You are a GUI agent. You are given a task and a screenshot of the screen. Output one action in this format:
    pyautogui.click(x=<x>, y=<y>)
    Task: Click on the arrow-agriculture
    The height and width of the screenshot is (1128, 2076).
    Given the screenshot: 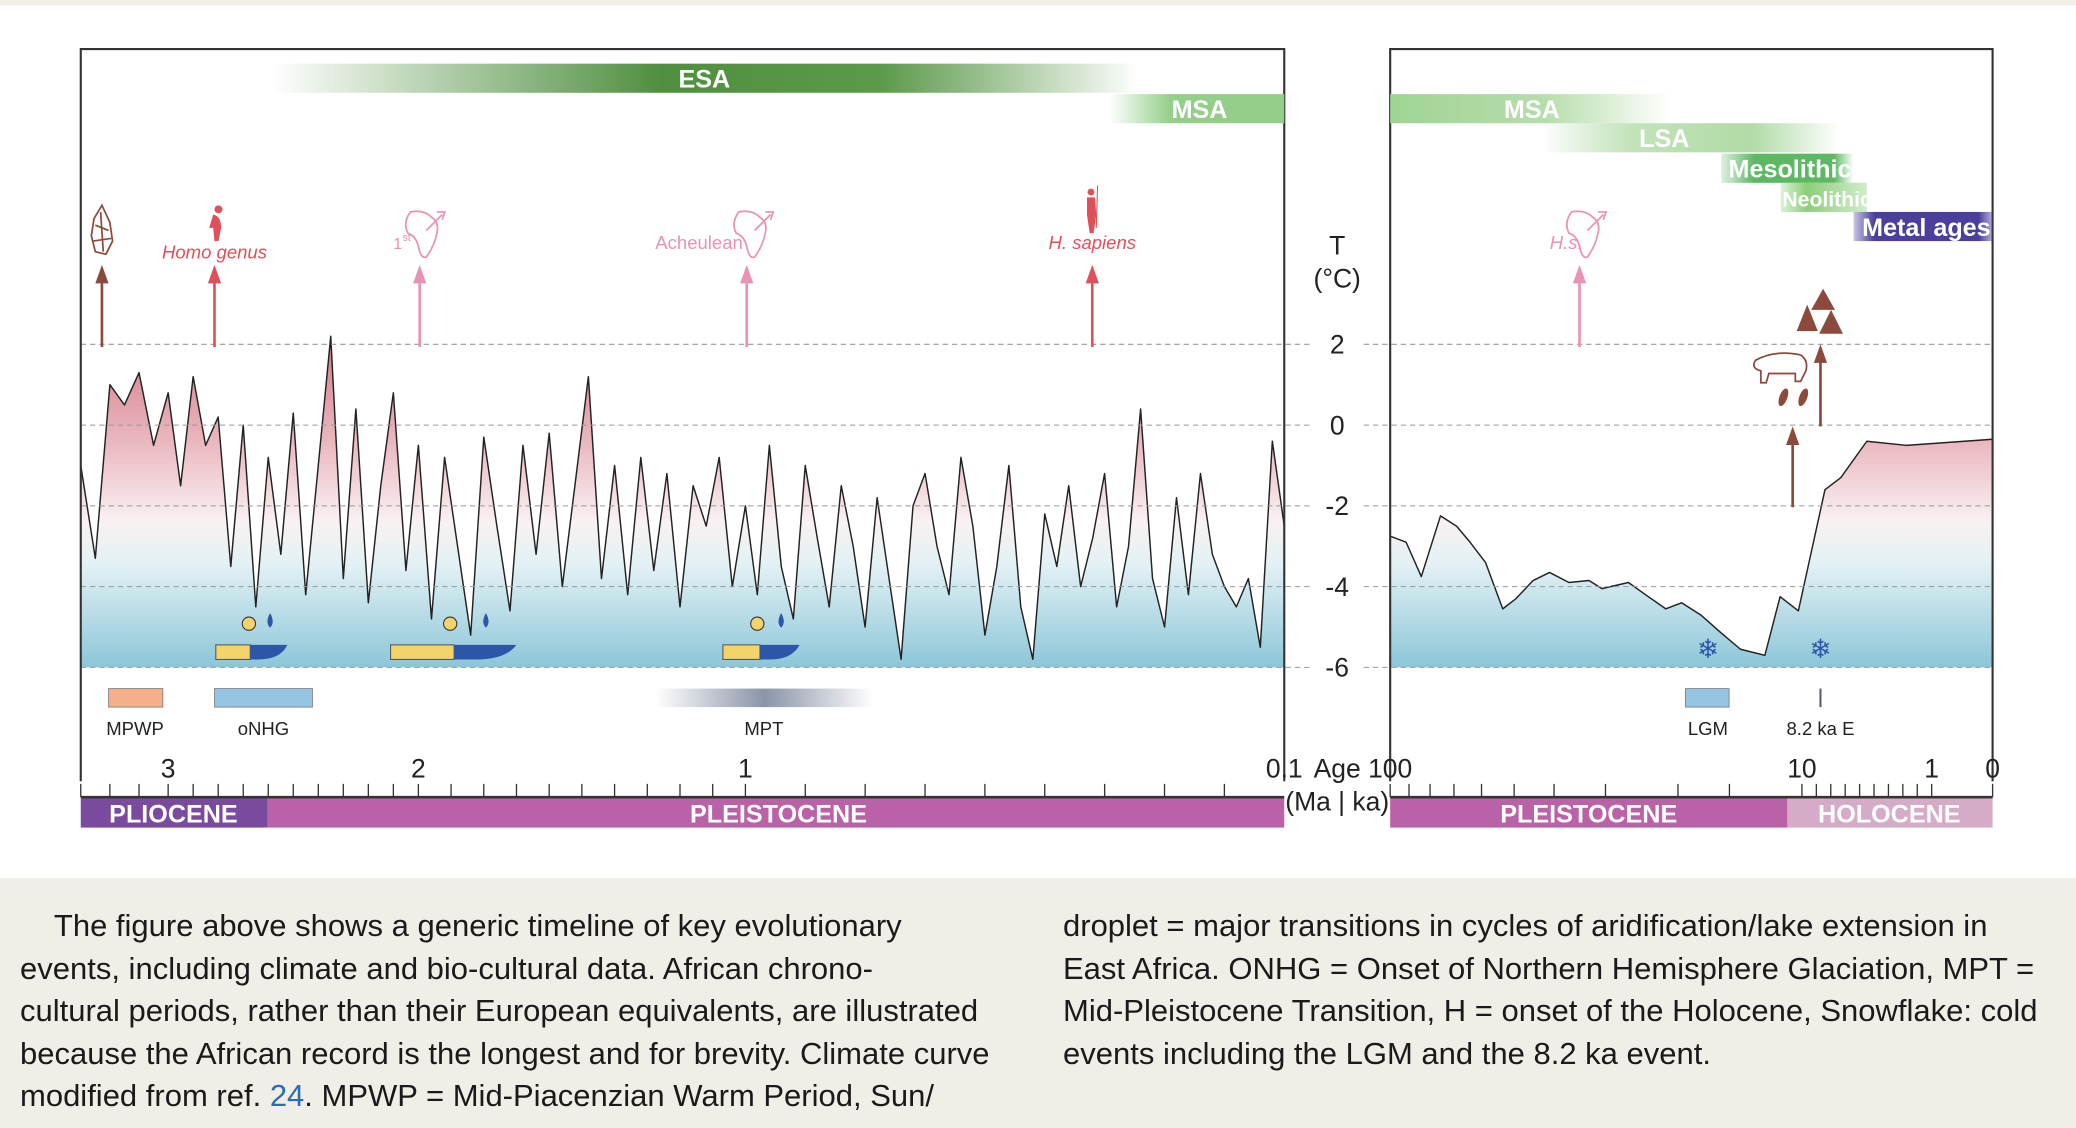 What is the action you would take?
    pyautogui.click(x=1793, y=467)
    